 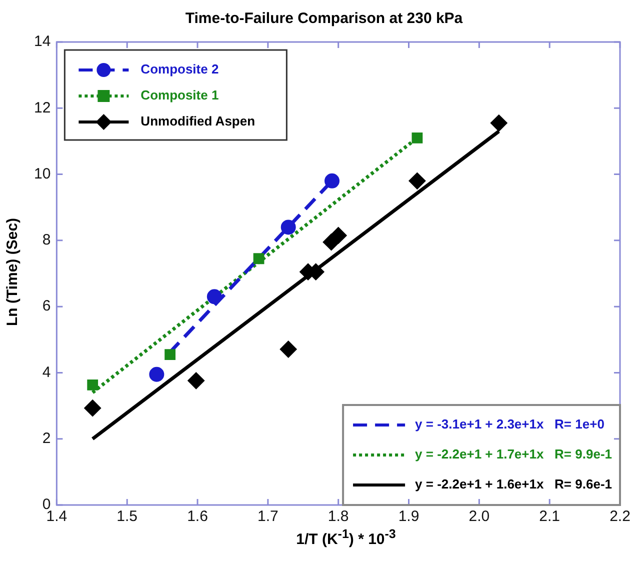 What do you see at coordinates (409, 517) in the screenshot?
I see `x-tick-label: 1.9` at bounding box center [409, 517].